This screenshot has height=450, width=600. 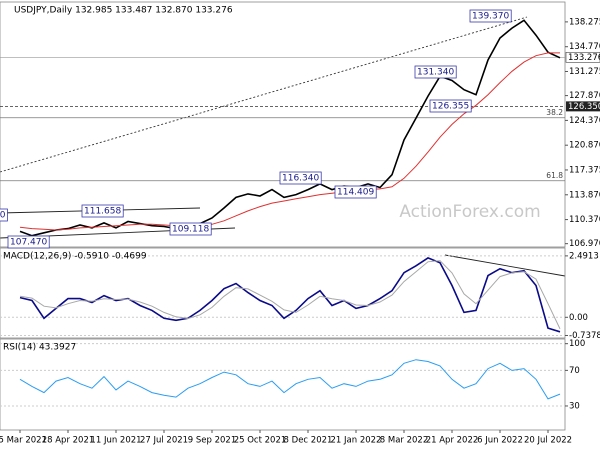 I want to click on y-tick-label: 120.870, so click(x=584, y=146).